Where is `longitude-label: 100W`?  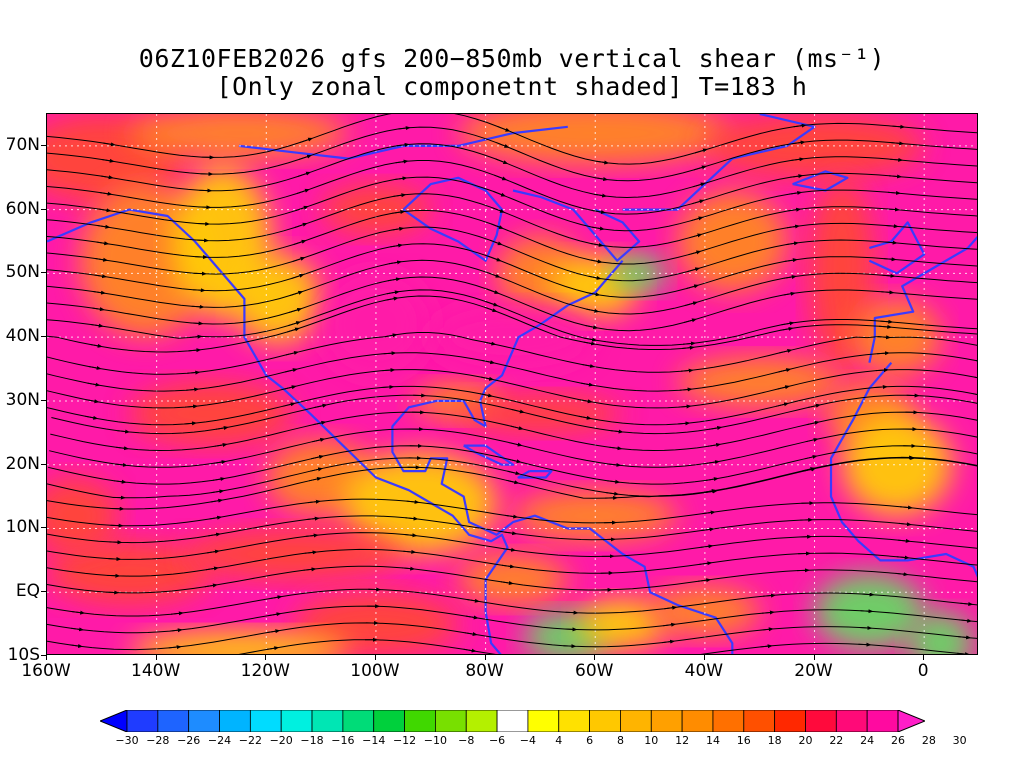
longitude-label: 100W is located at coordinates (375, 671).